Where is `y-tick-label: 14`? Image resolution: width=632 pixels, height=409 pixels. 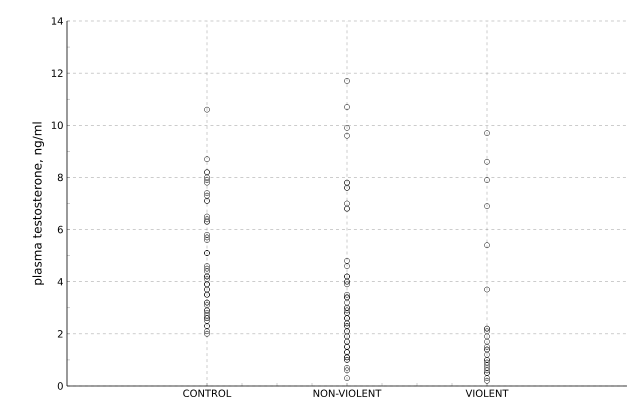 y-tick-label: 14 is located at coordinates (57, 21).